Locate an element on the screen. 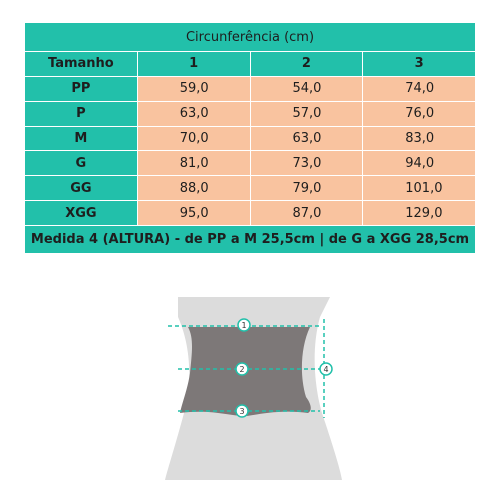  size-label: P is located at coordinates (81, 113).